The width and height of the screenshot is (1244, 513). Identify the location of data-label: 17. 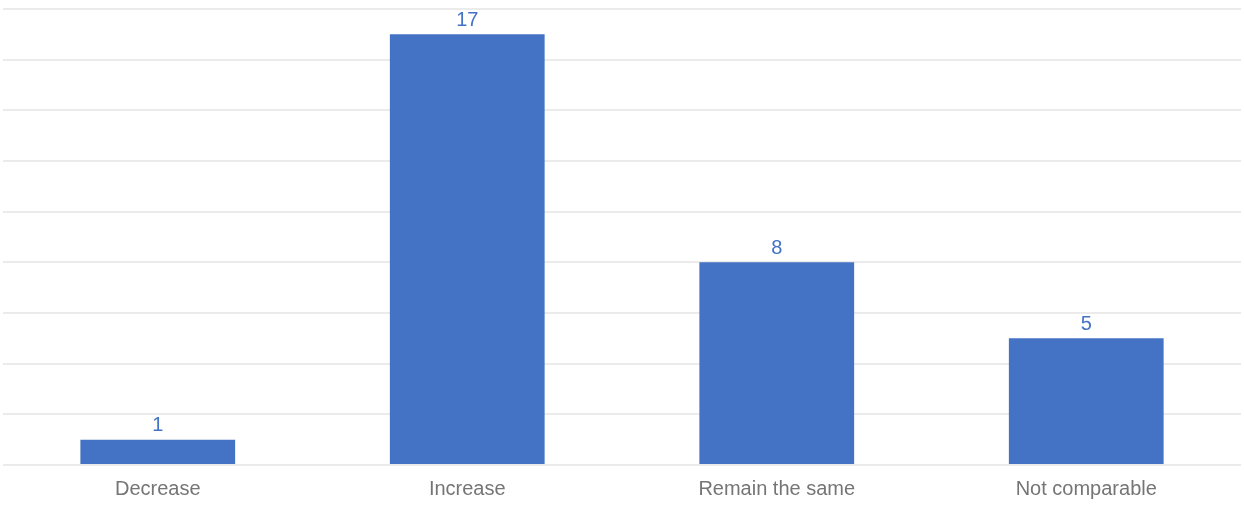
(467, 18).